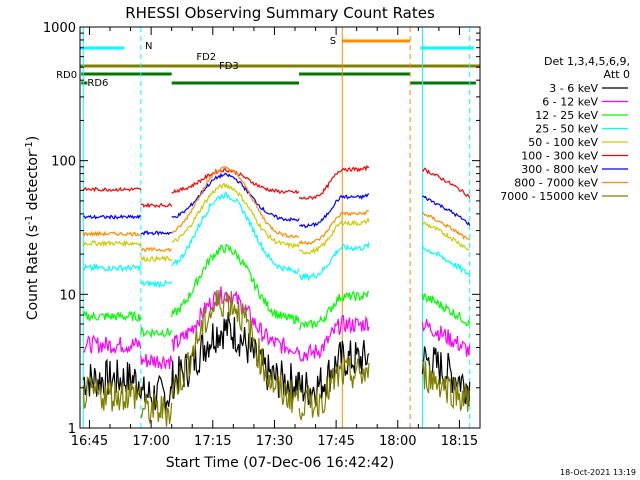 The height and width of the screenshot is (480, 640). I want to click on flag-label-rd0: RD0, so click(66, 75).